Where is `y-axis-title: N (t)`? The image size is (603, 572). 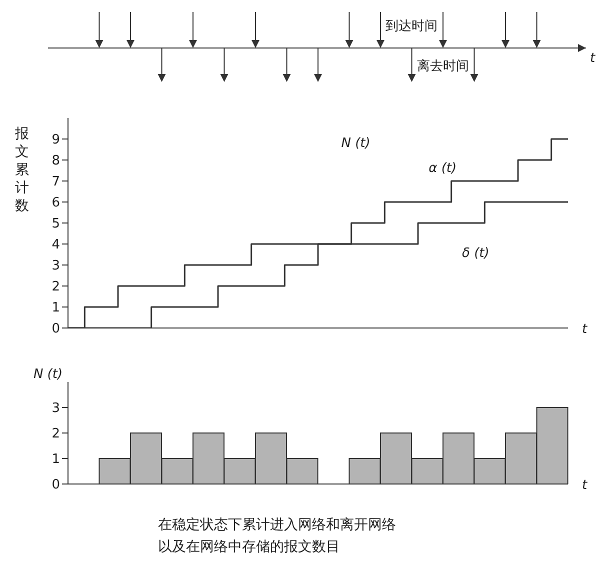
y-axis-title: N (t) is located at coordinates (48, 374).